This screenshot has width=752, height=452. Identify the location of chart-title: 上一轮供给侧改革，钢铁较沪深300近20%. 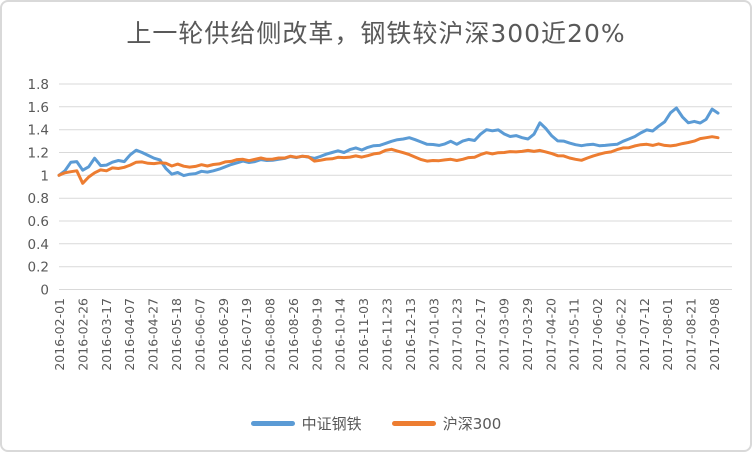
(376, 33).